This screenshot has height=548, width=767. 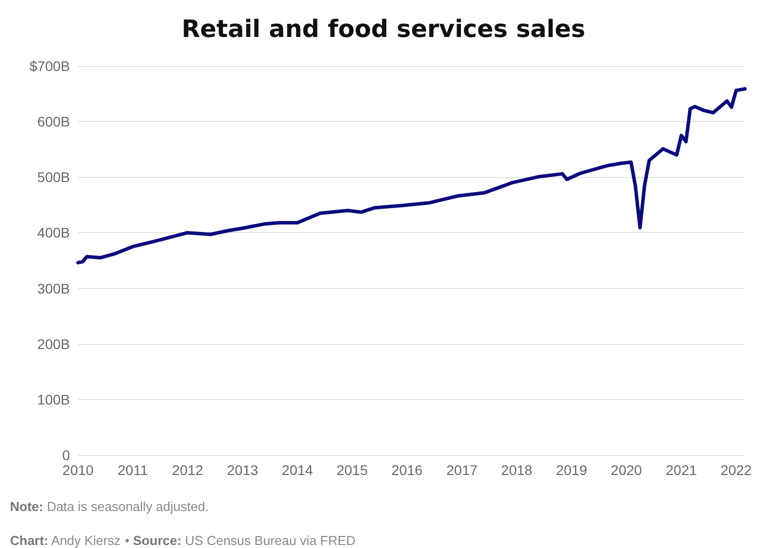 I want to click on x-tick-label: 2016, so click(x=407, y=470).